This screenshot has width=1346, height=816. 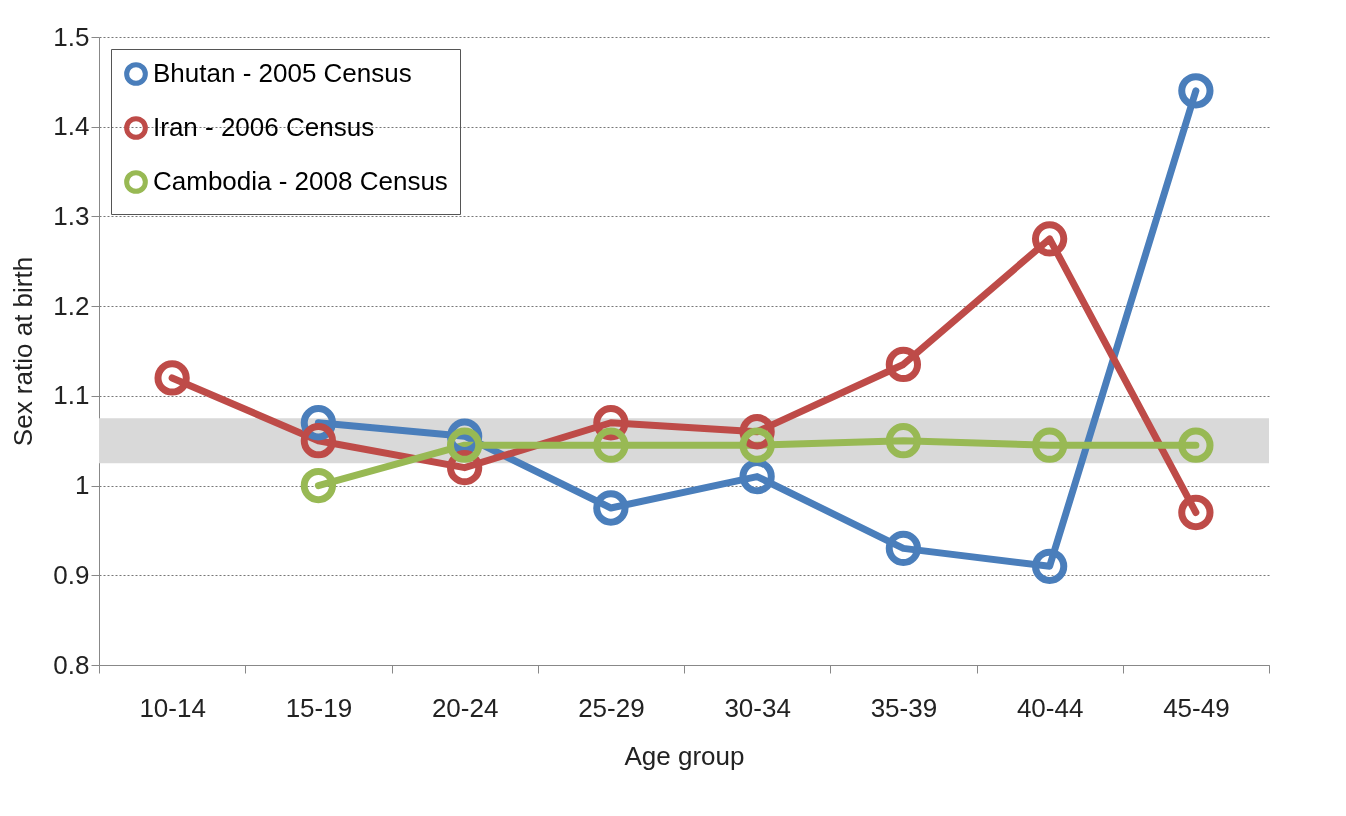 I want to click on x-axis-title: Age group, so click(x=684, y=755).